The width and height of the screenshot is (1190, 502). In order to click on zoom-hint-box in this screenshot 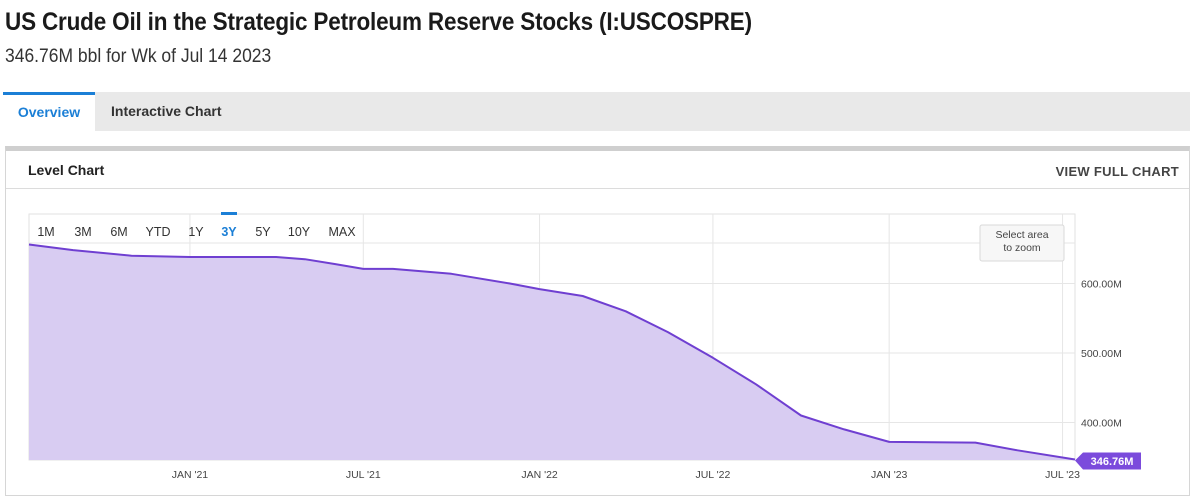, I will do `click(1022, 243)`.